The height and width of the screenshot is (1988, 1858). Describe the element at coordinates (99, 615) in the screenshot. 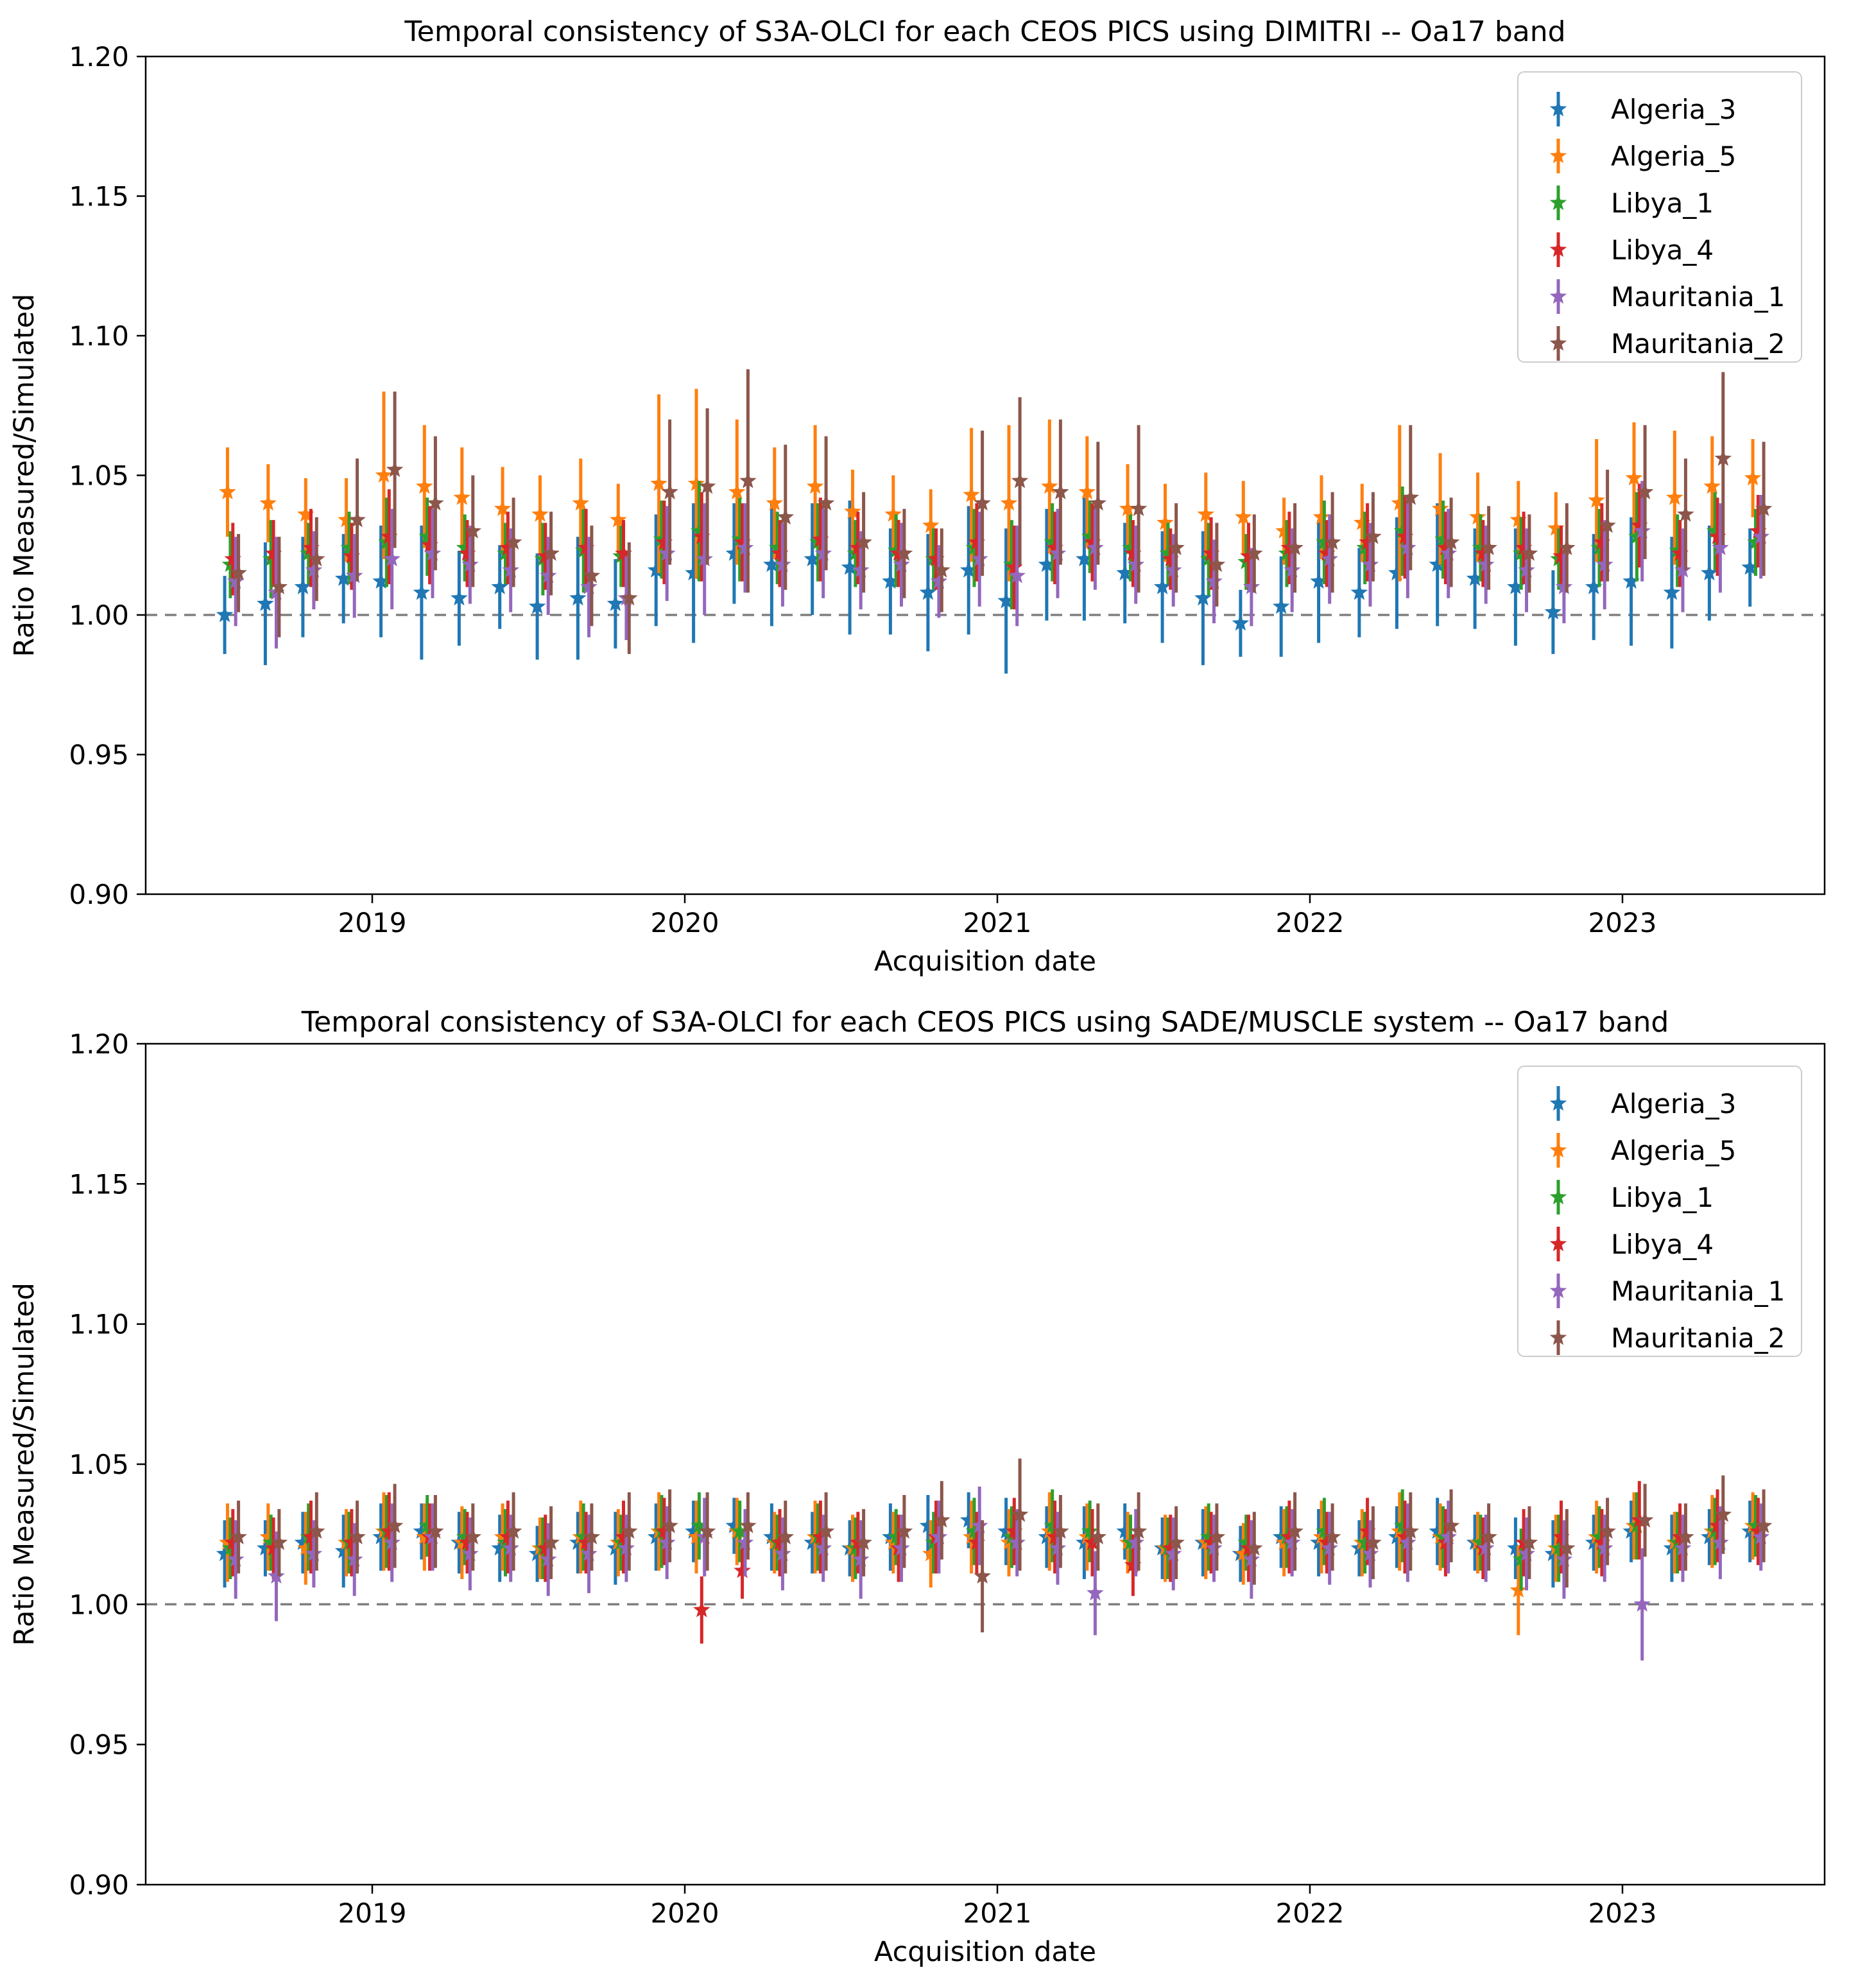

I see `y-tick-label: 1.00` at that location.